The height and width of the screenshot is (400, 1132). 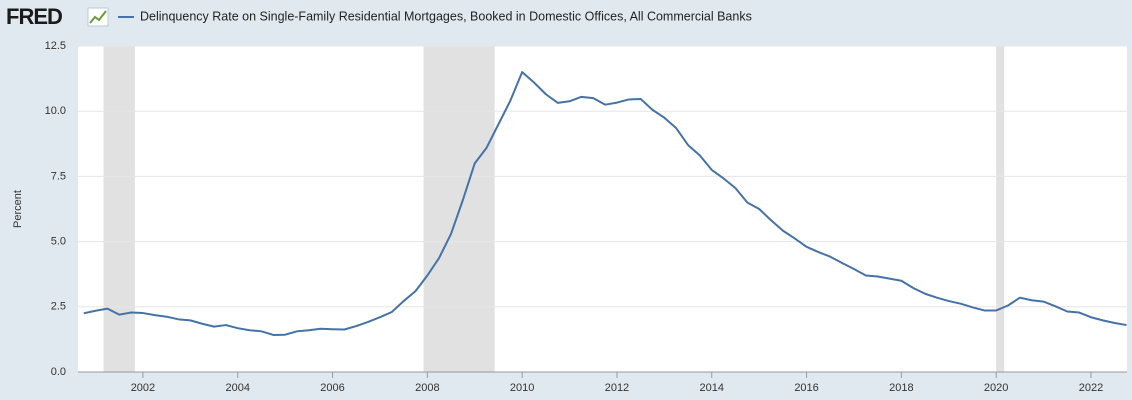 What do you see at coordinates (55, 111) in the screenshot?
I see `y-tick-label: 10.0` at bounding box center [55, 111].